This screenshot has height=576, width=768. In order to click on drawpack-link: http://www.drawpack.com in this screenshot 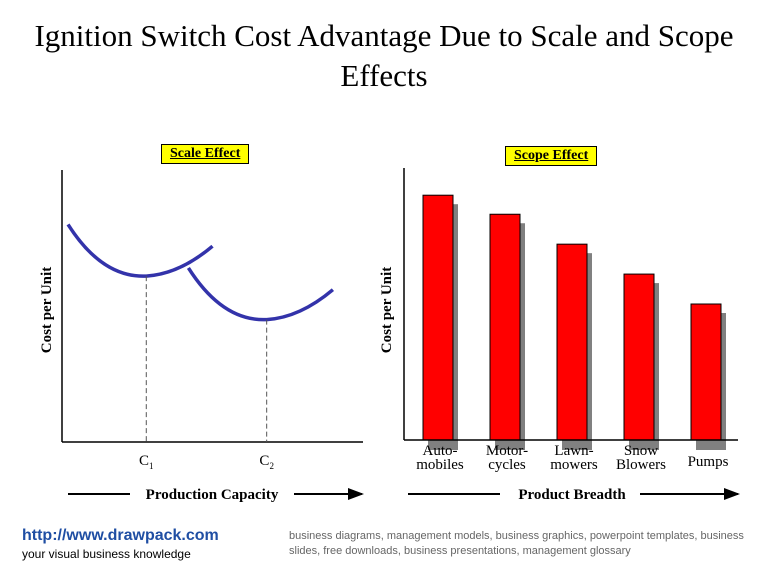, I will do `click(120, 535)`.